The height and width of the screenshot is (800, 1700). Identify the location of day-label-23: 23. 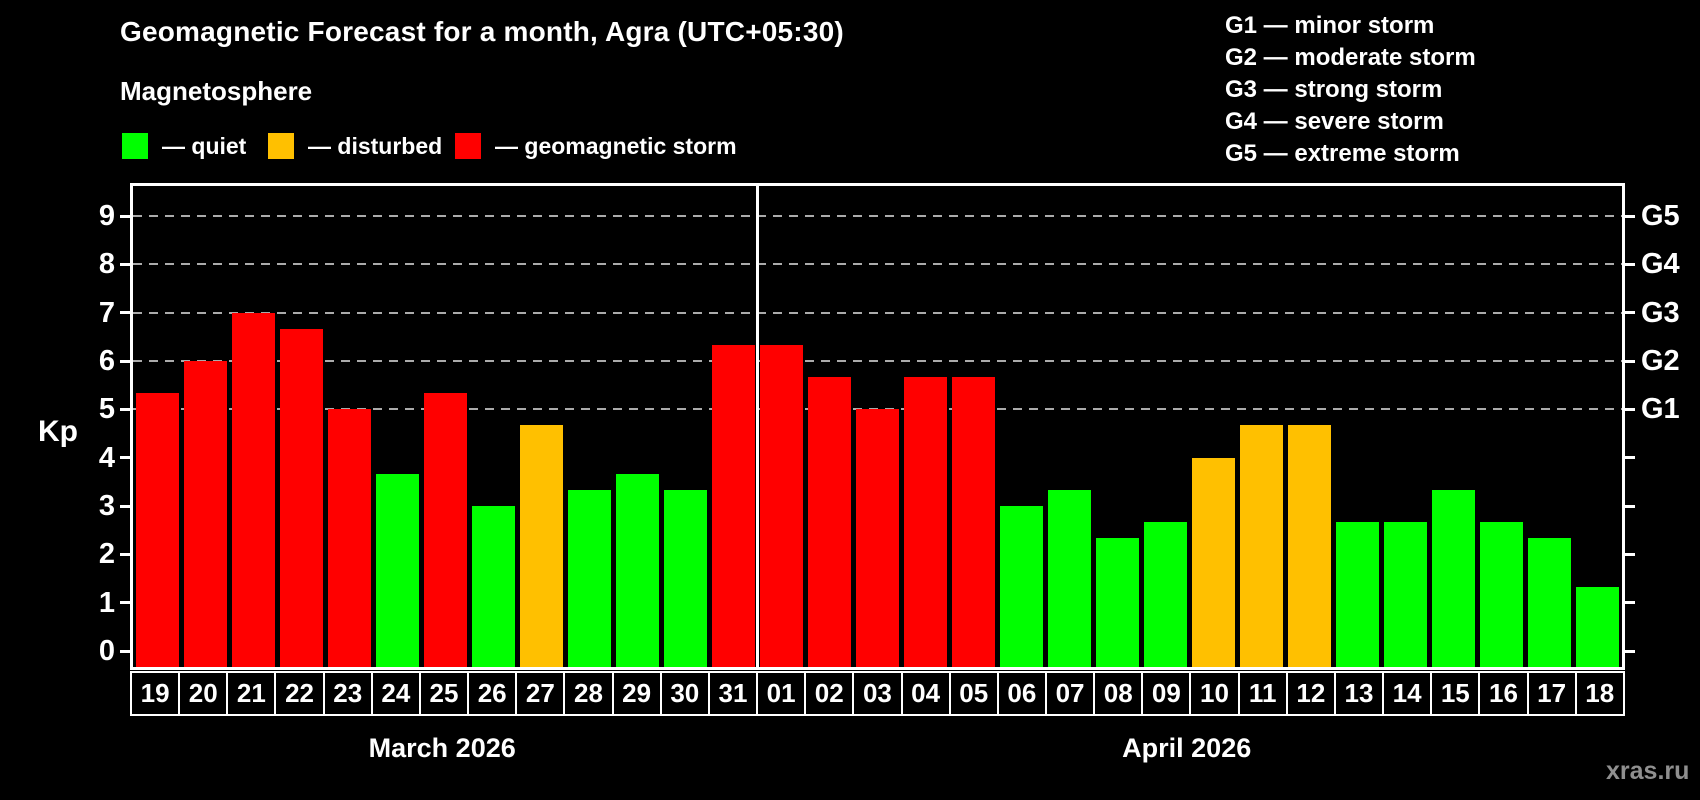
(347, 693).